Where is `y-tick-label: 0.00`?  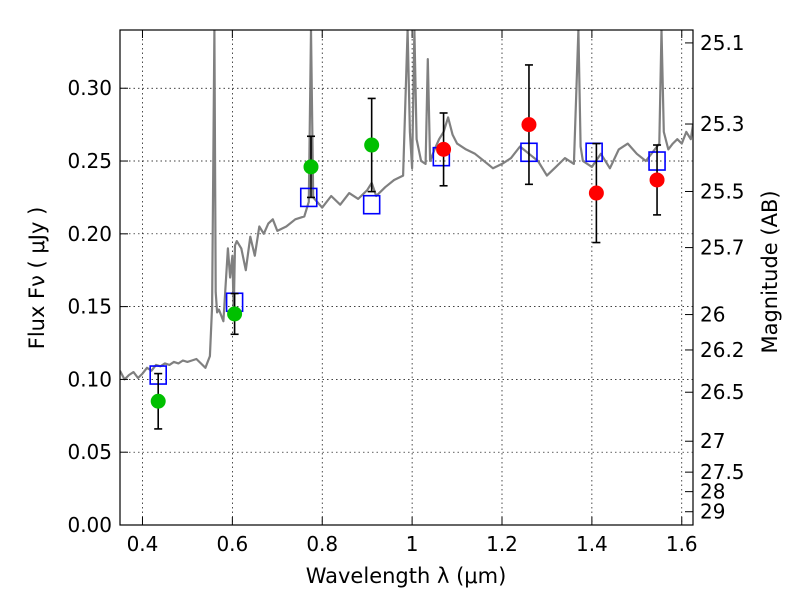 y-tick-label: 0.00 is located at coordinates (89, 525).